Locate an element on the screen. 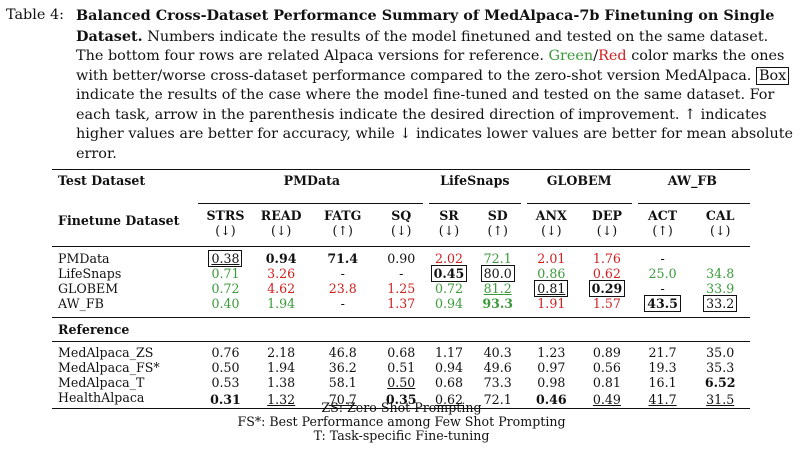  group-awfb: AW_FB is located at coordinates (692, 178).